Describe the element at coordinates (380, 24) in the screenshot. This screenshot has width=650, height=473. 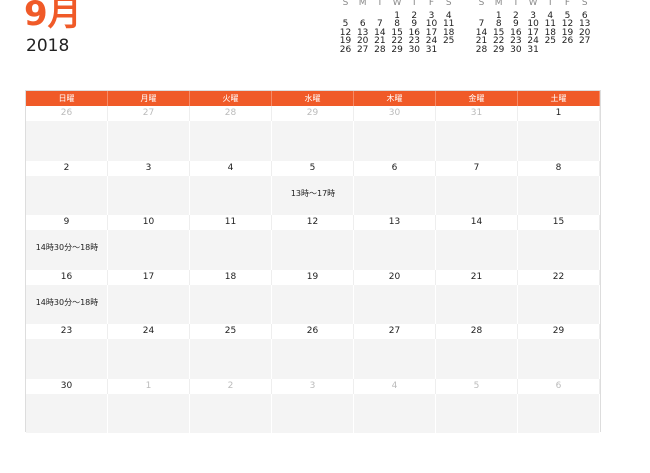
I see `mini-day: 7` at that location.